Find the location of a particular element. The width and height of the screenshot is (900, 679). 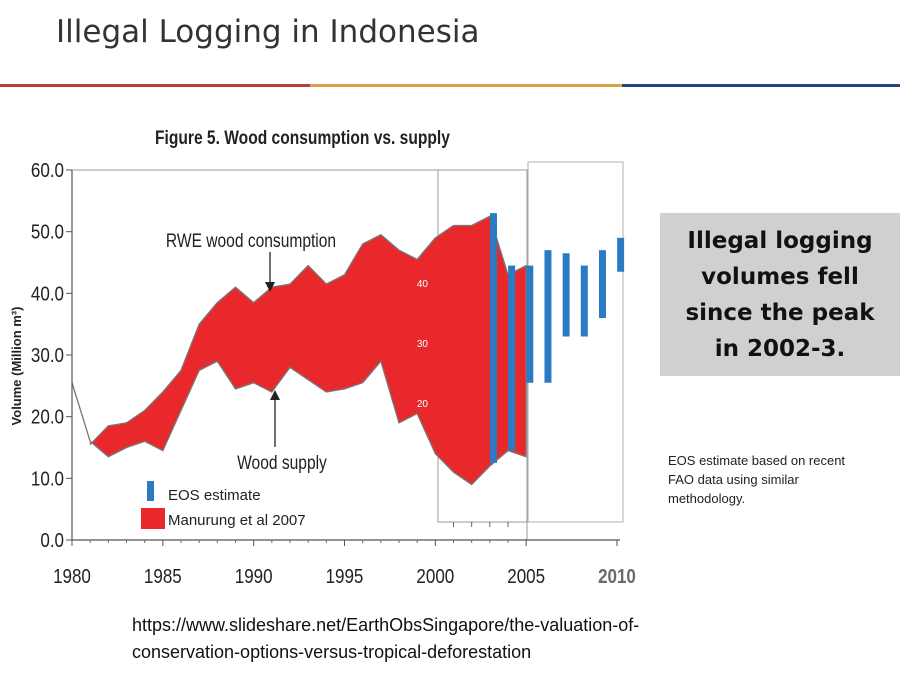

y-tick-label: 30.0 is located at coordinates (47, 355).